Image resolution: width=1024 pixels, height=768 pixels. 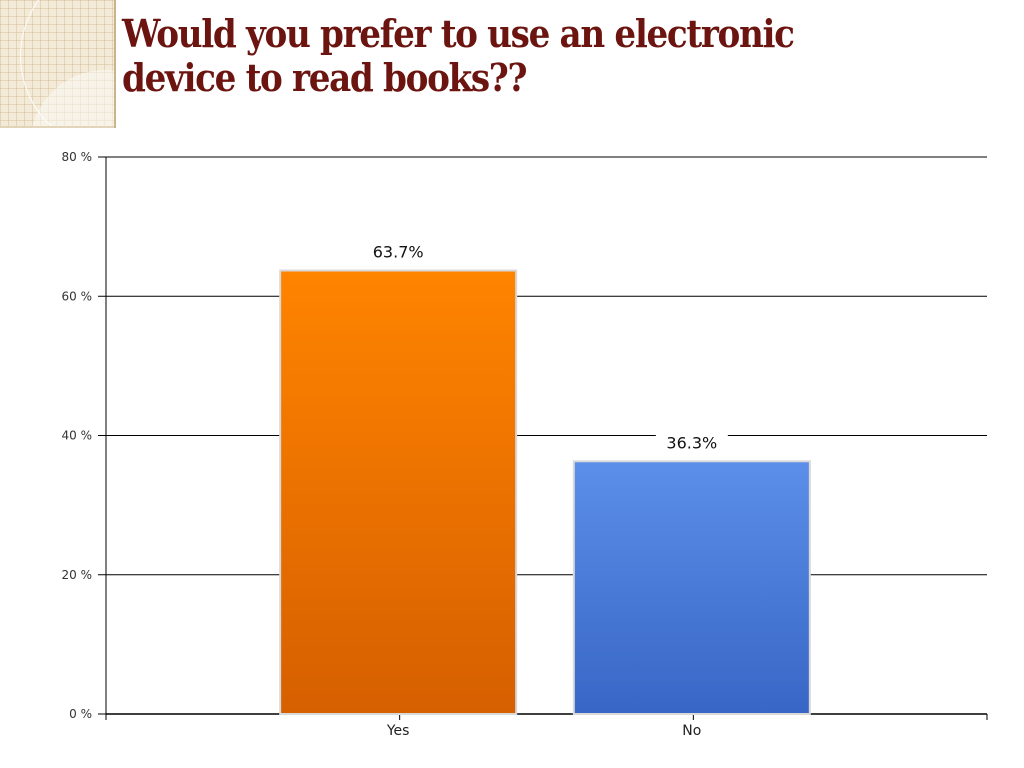 I want to click on y-tick-label: 60 %, so click(x=77, y=296).